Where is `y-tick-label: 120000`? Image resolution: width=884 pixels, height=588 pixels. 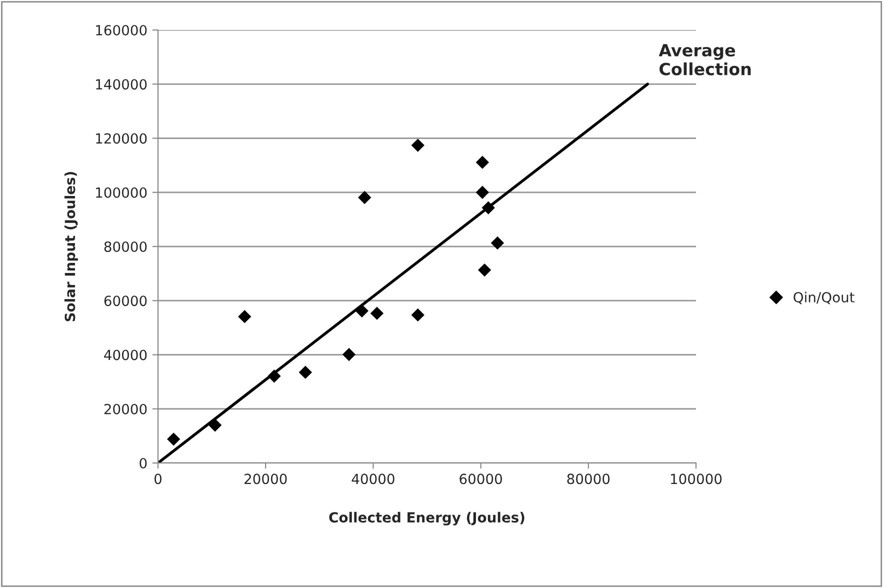
y-tick-label: 120000 is located at coordinates (121, 138).